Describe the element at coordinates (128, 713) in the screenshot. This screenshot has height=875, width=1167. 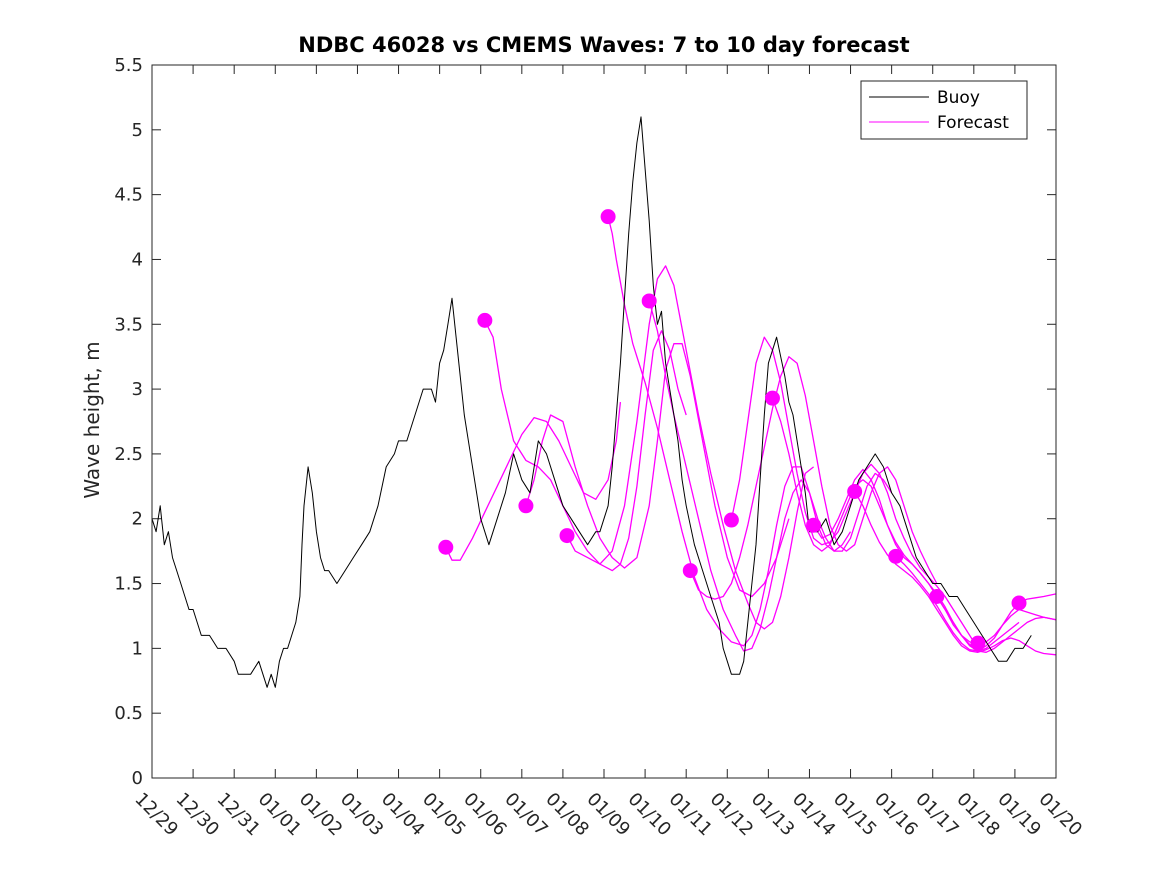
I see `y-tick-label: 0.5` at that location.